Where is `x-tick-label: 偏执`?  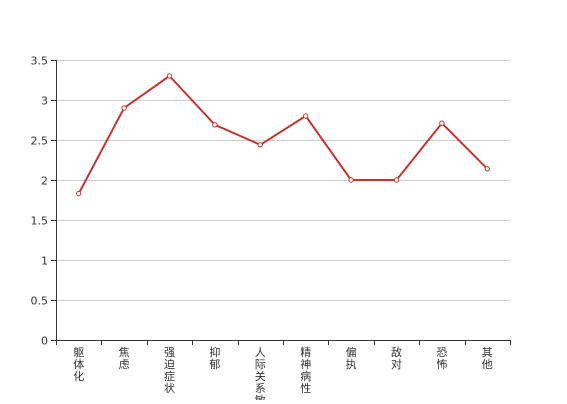 x-tick-label: 偏执 is located at coordinates (351, 358).